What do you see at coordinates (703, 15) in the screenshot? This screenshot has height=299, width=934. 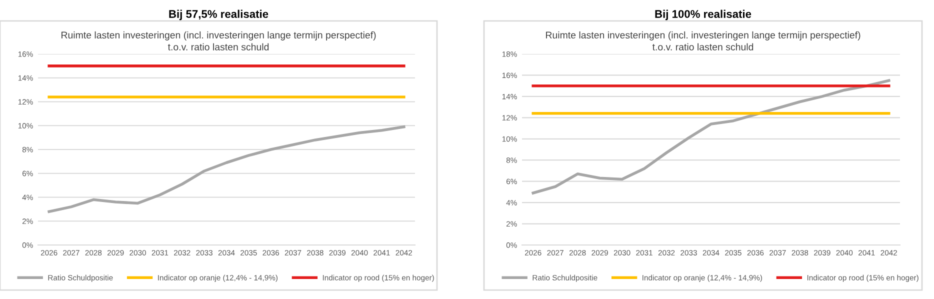 I see `chart-title: Bij 100% realisatie` at bounding box center [703, 15].